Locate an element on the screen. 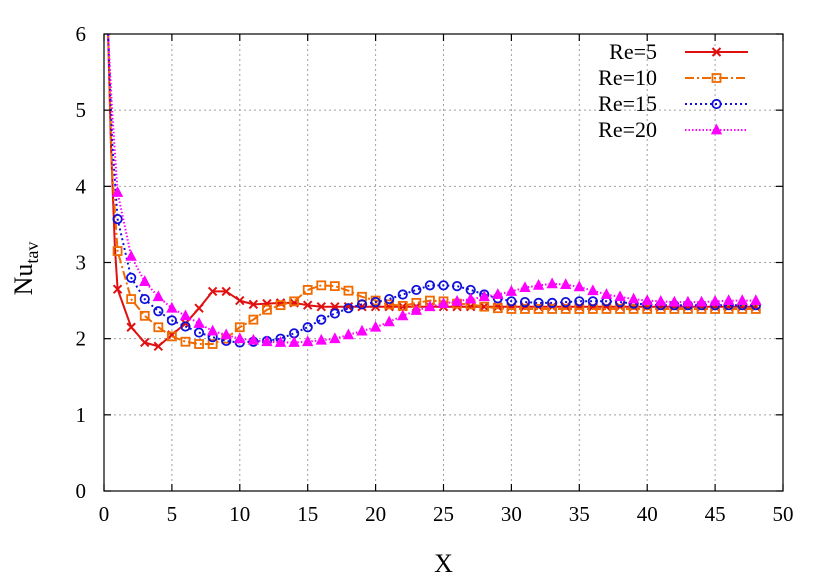 The width and height of the screenshot is (830, 581). legend-label: Re=5 is located at coordinates (633, 51).